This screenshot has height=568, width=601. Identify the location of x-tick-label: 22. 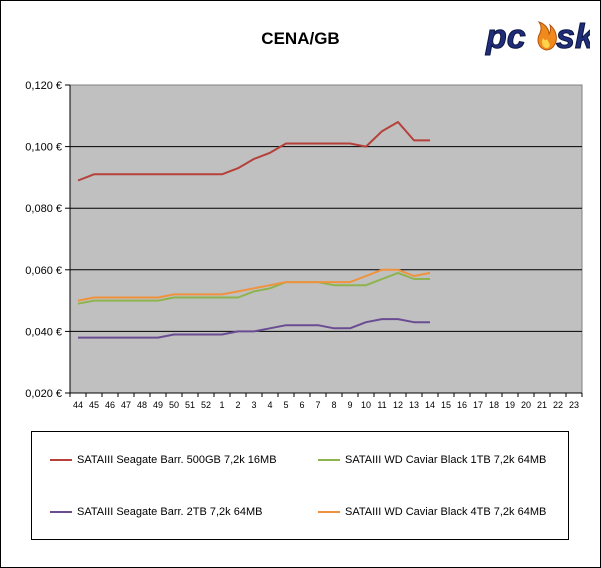
(558, 405).